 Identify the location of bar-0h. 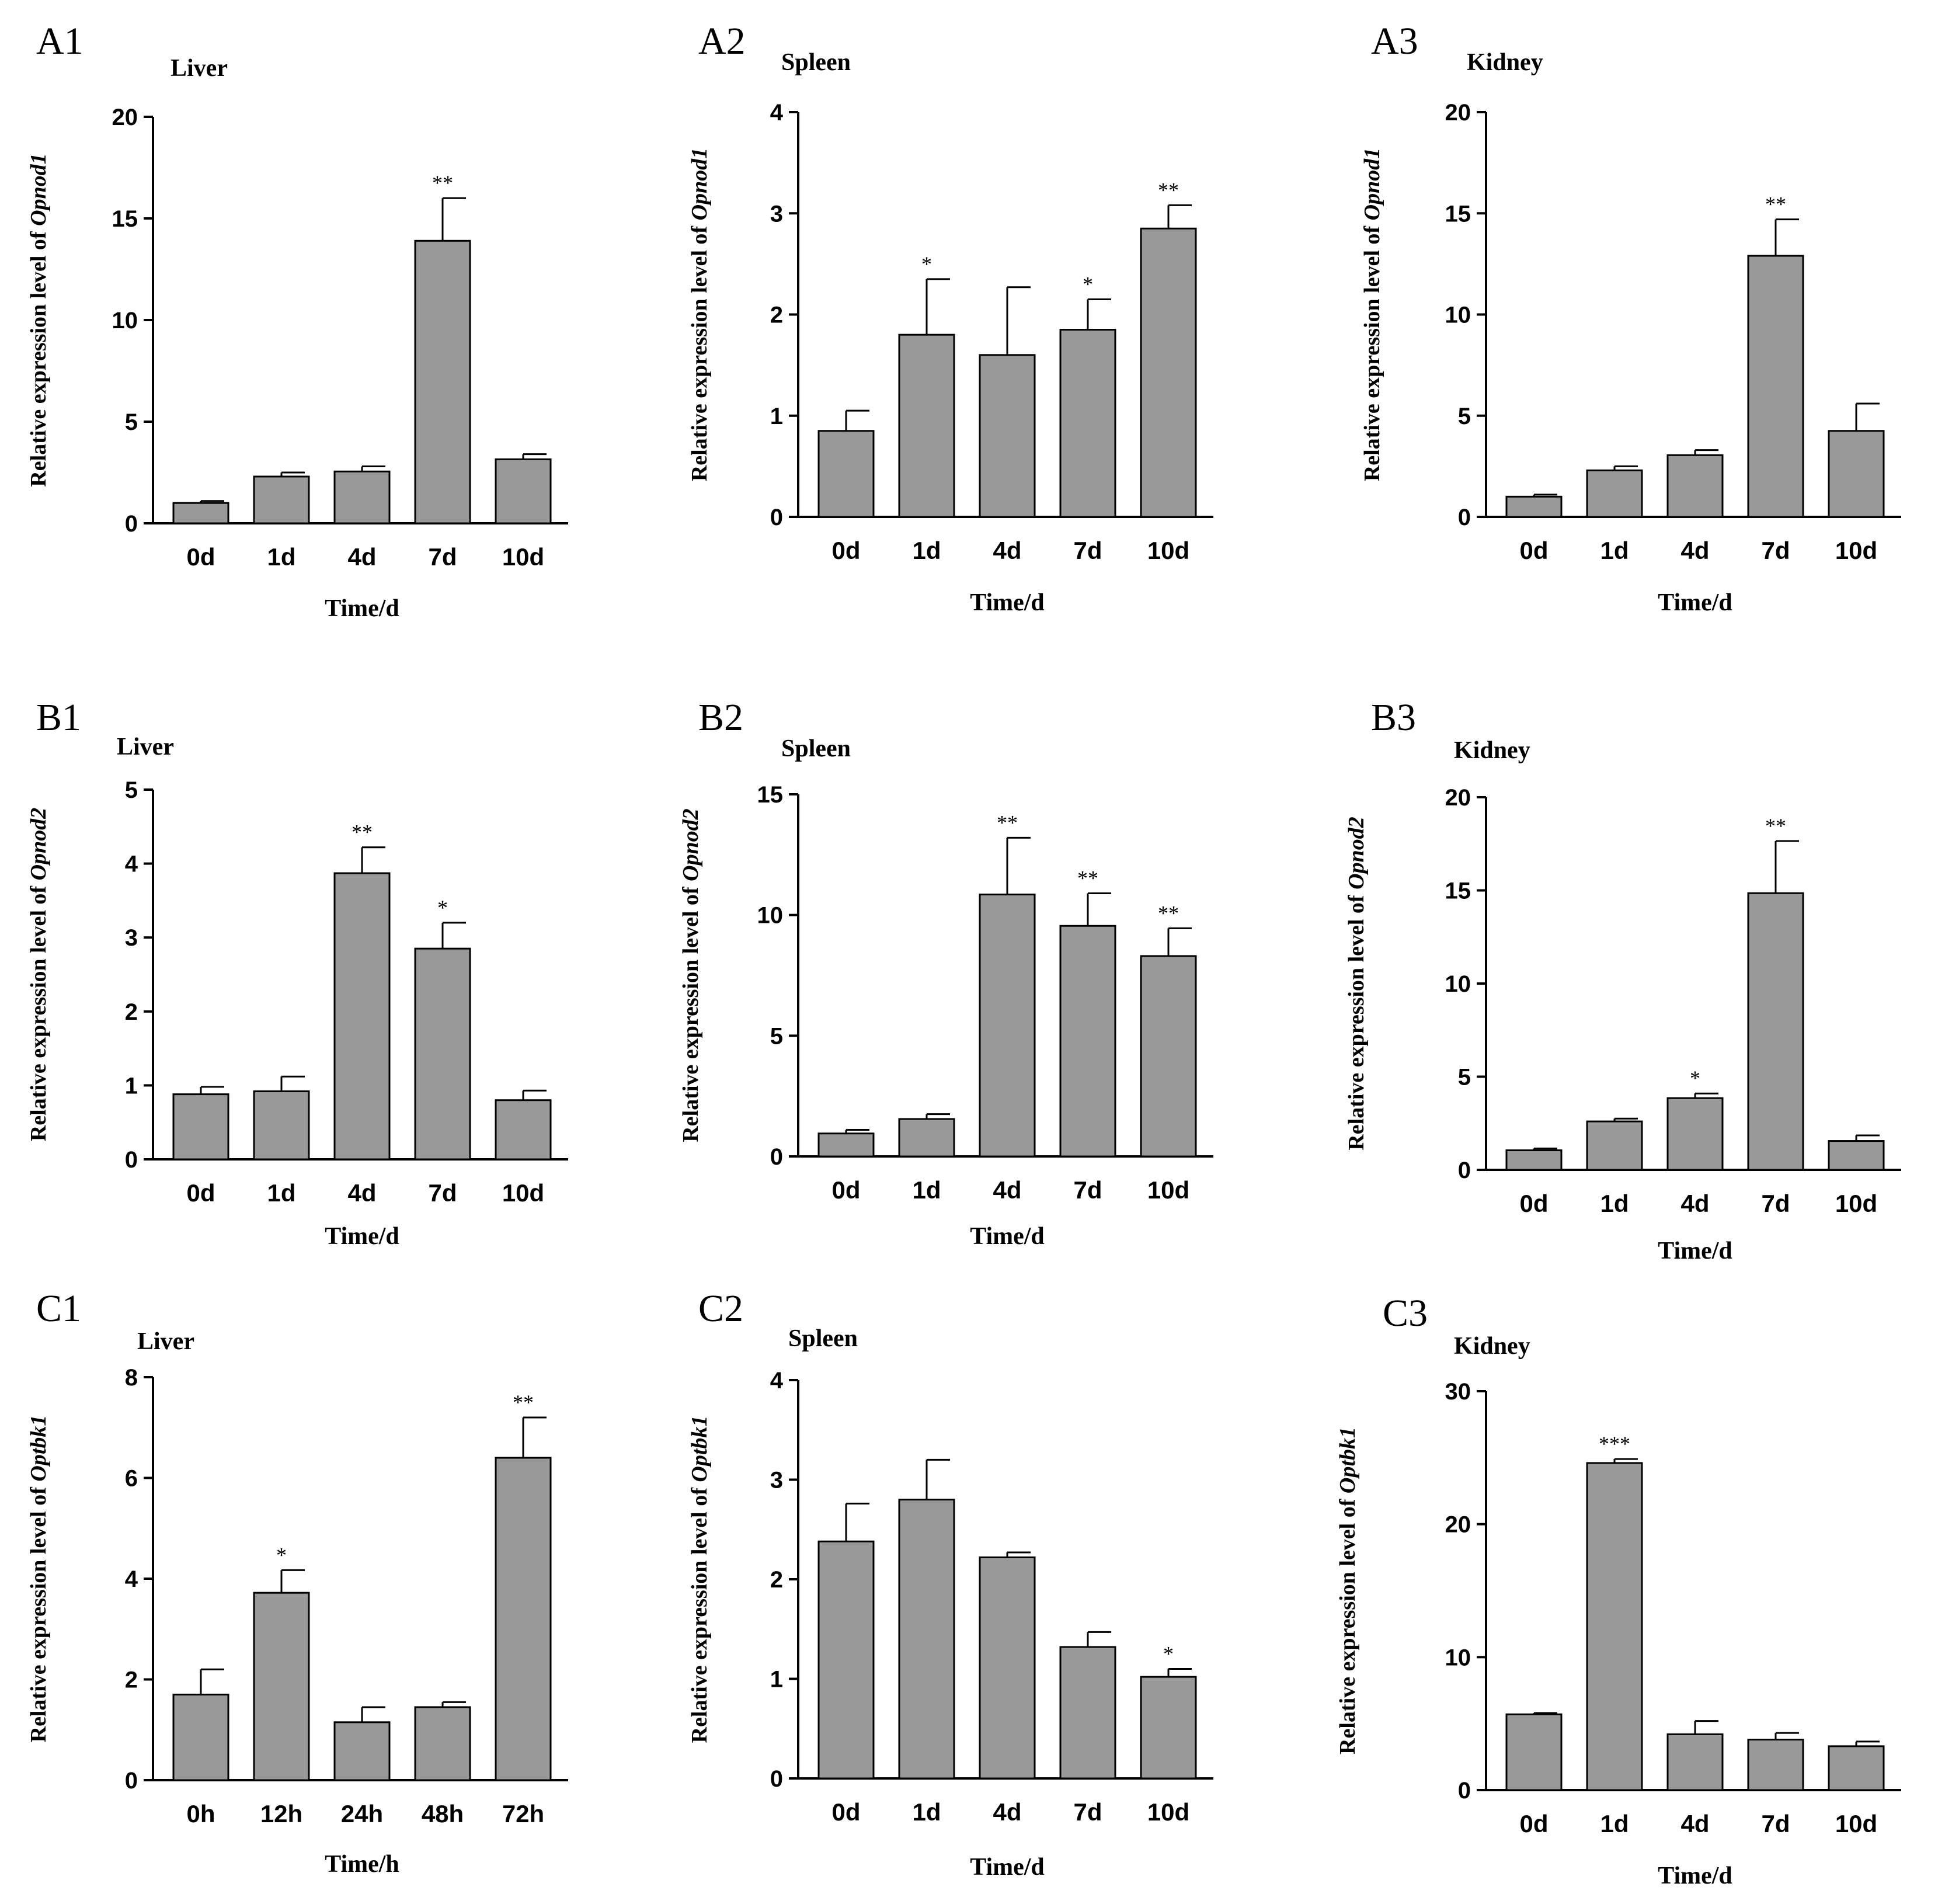
(200, 1737).